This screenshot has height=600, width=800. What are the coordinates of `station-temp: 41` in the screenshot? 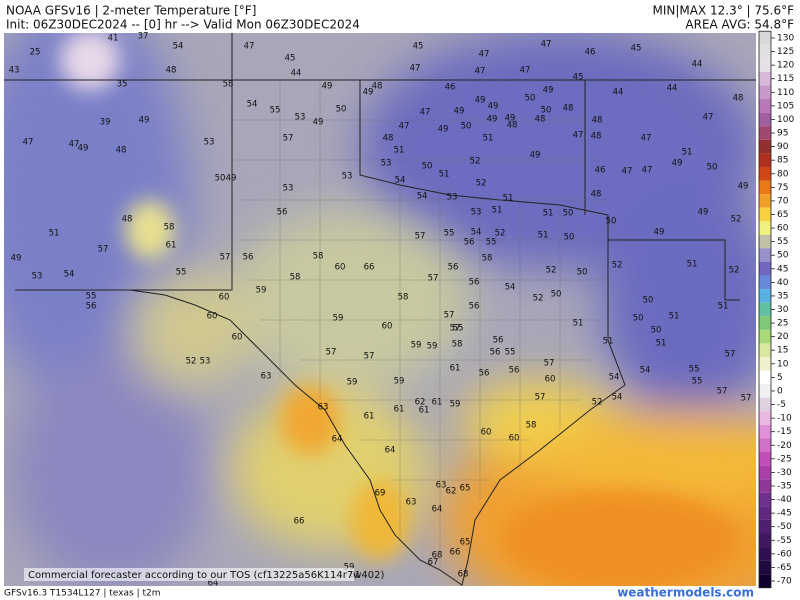 It's located at (113, 39).